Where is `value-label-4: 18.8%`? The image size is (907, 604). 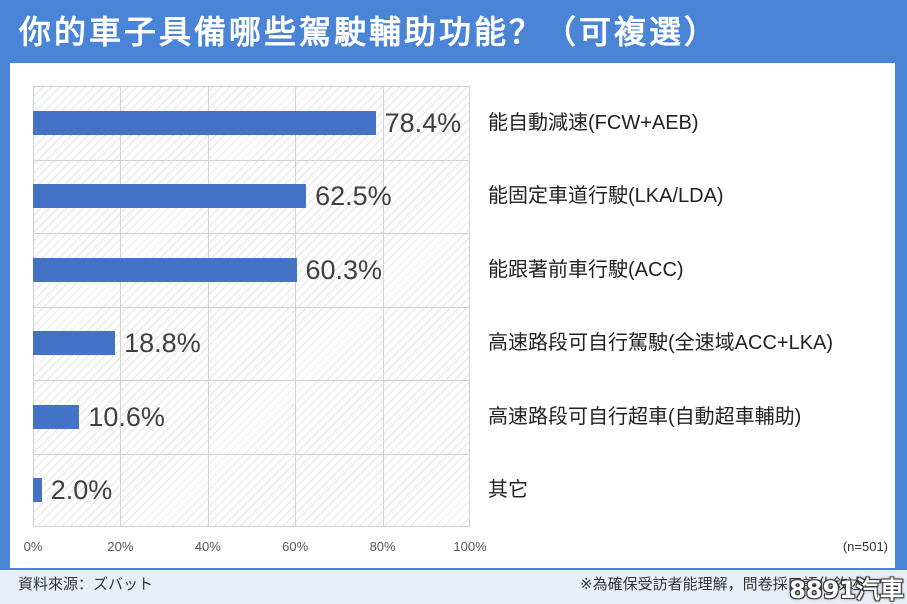 value-label-4: 18.8% is located at coordinates (162, 343).